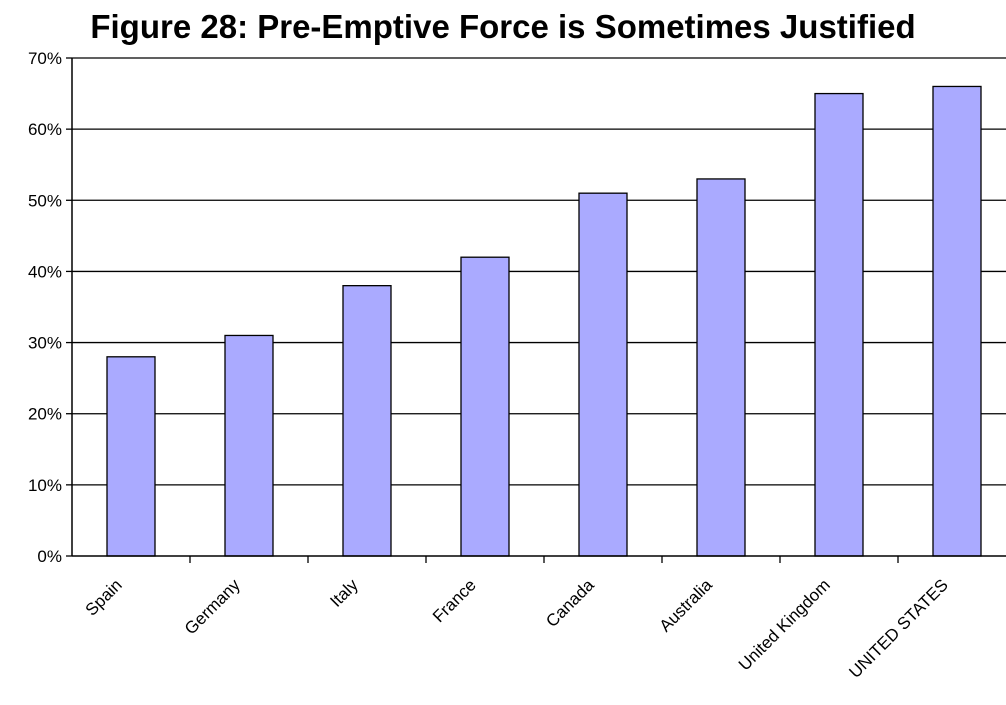 The width and height of the screenshot is (1006, 705). Describe the element at coordinates (45, 200) in the screenshot. I see `y-tick-label: 50%` at that location.